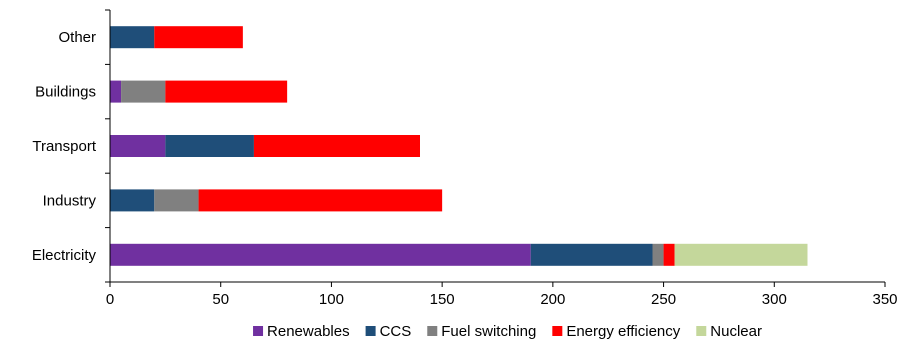  Describe the element at coordinates (884, 299) in the screenshot. I see `x-tick-label: 350` at that location.